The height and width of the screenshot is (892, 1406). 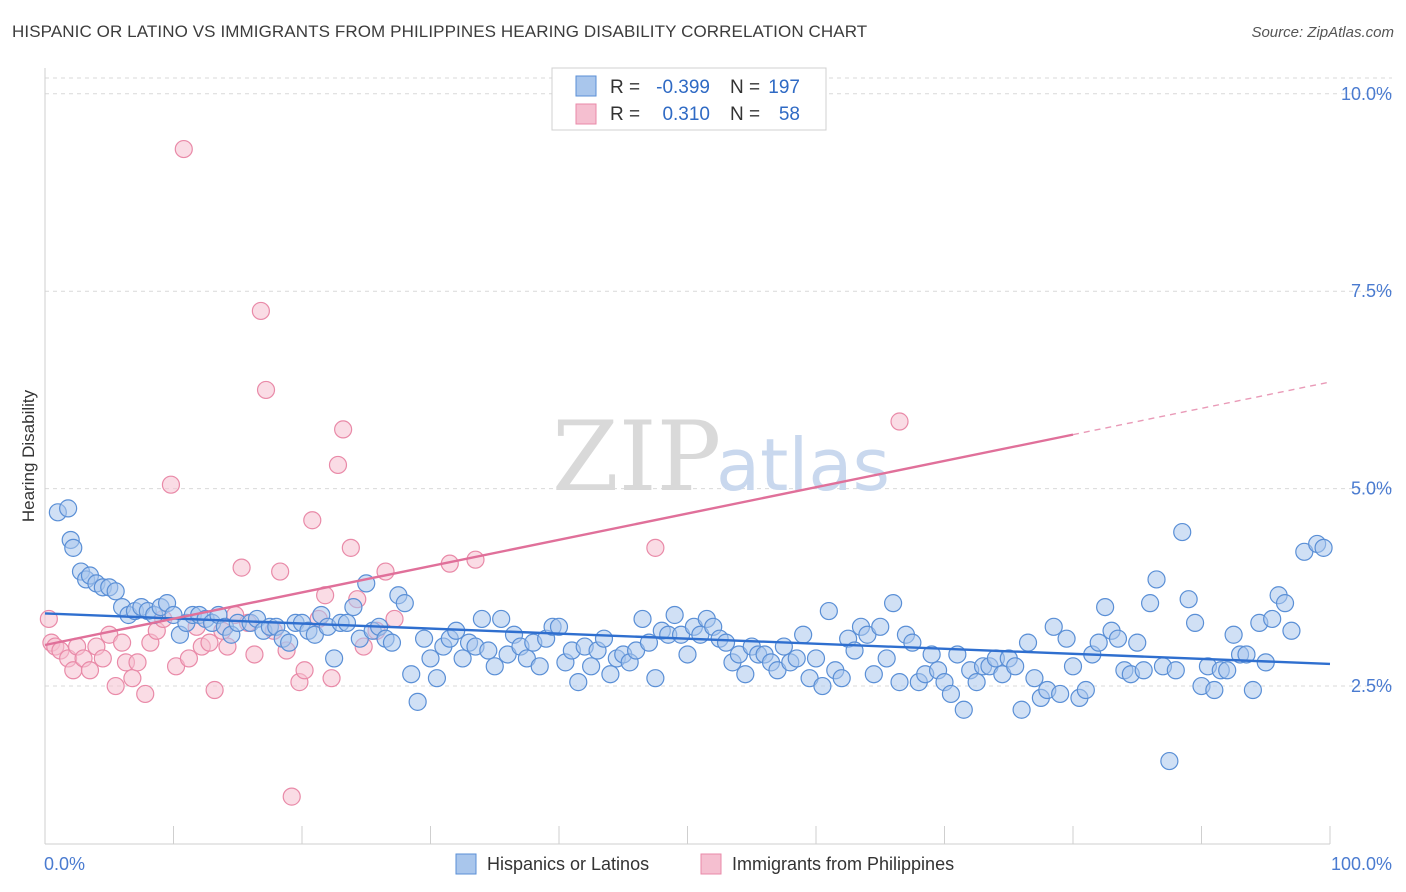 I want to click on legend-r-label-1: R =, so click(x=625, y=87).